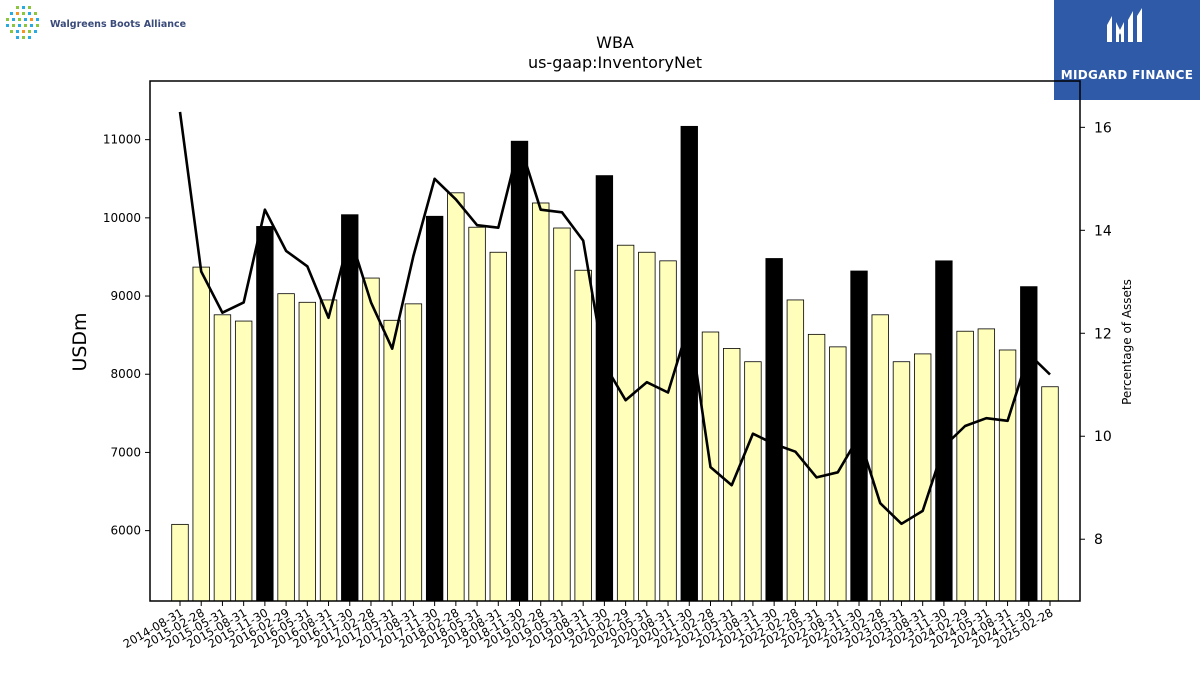 The image size is (1200, 675). I want to click on walgreens-boots-alliance-logo: Walgreens Boots Alliance, so click(96, 22).